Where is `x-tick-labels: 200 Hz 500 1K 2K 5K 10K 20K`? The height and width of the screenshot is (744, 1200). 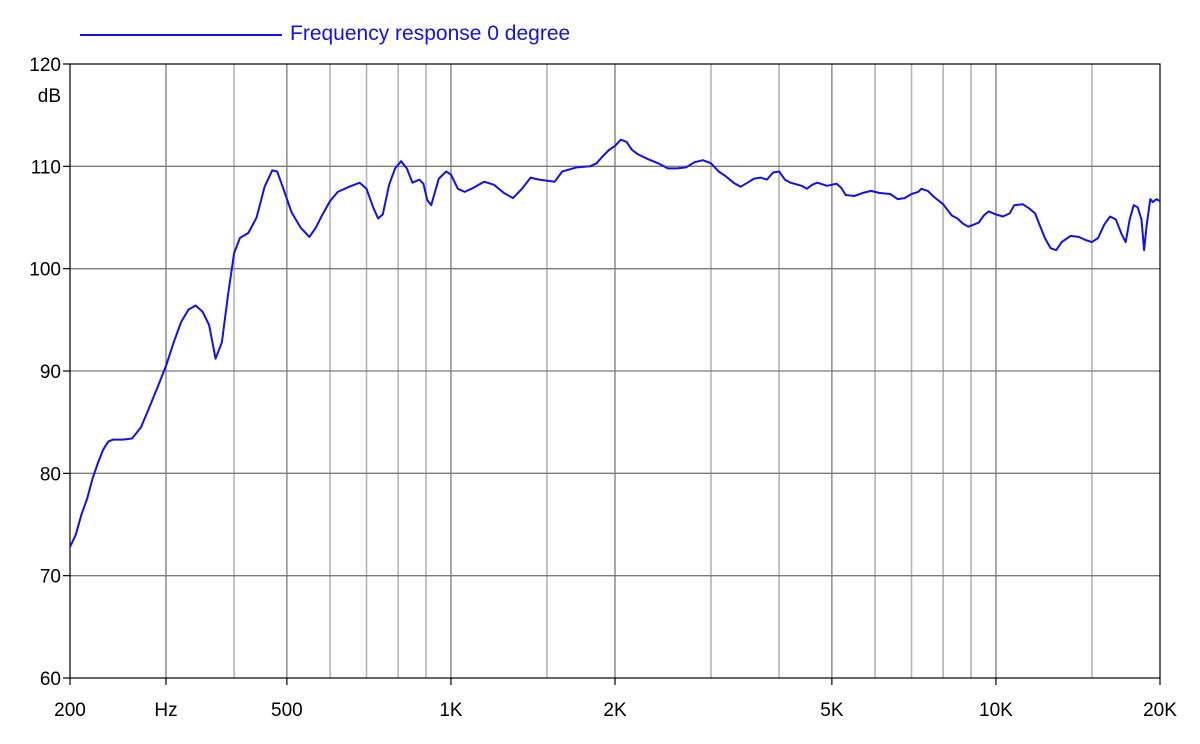 x-tick-labels: 200 Hz 500 1K 2K 5K 10K 20K is located at coordinates (615, 699).